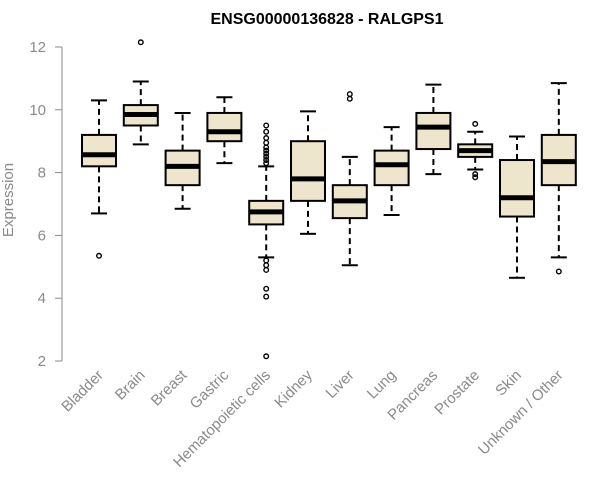  I want to click on box-gastric, so click(224, 130).